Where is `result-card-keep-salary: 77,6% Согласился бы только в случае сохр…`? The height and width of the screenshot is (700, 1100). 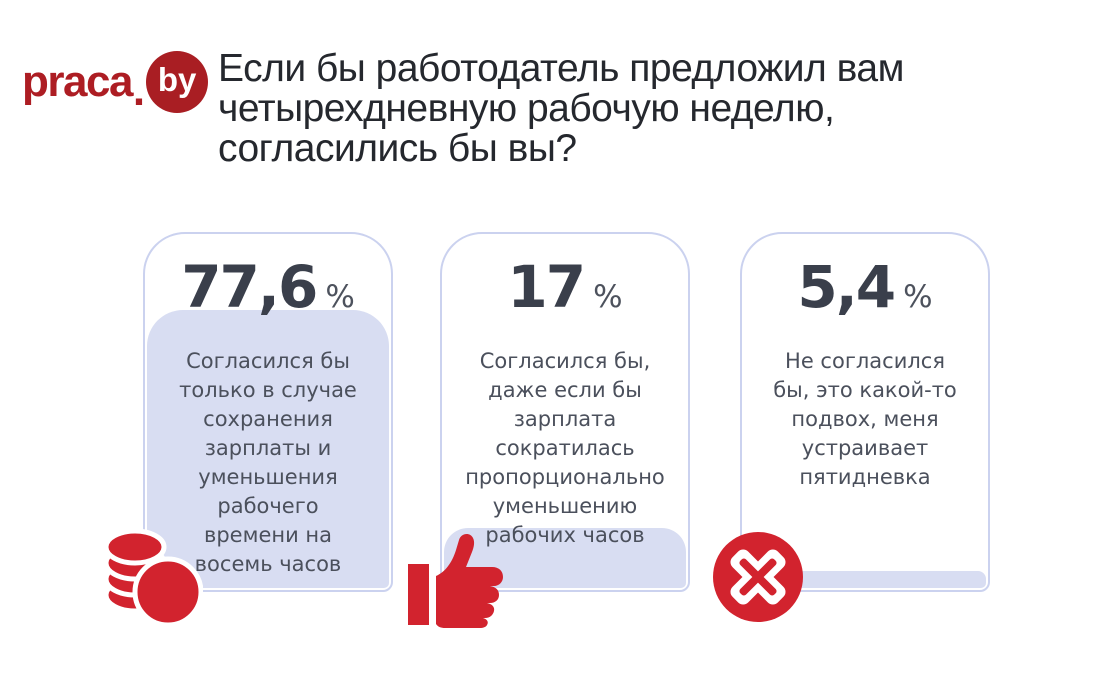 result-card-keep-salary: 77,6% Согласился бы только в случае сохр… is located at coordinates (268, 412).